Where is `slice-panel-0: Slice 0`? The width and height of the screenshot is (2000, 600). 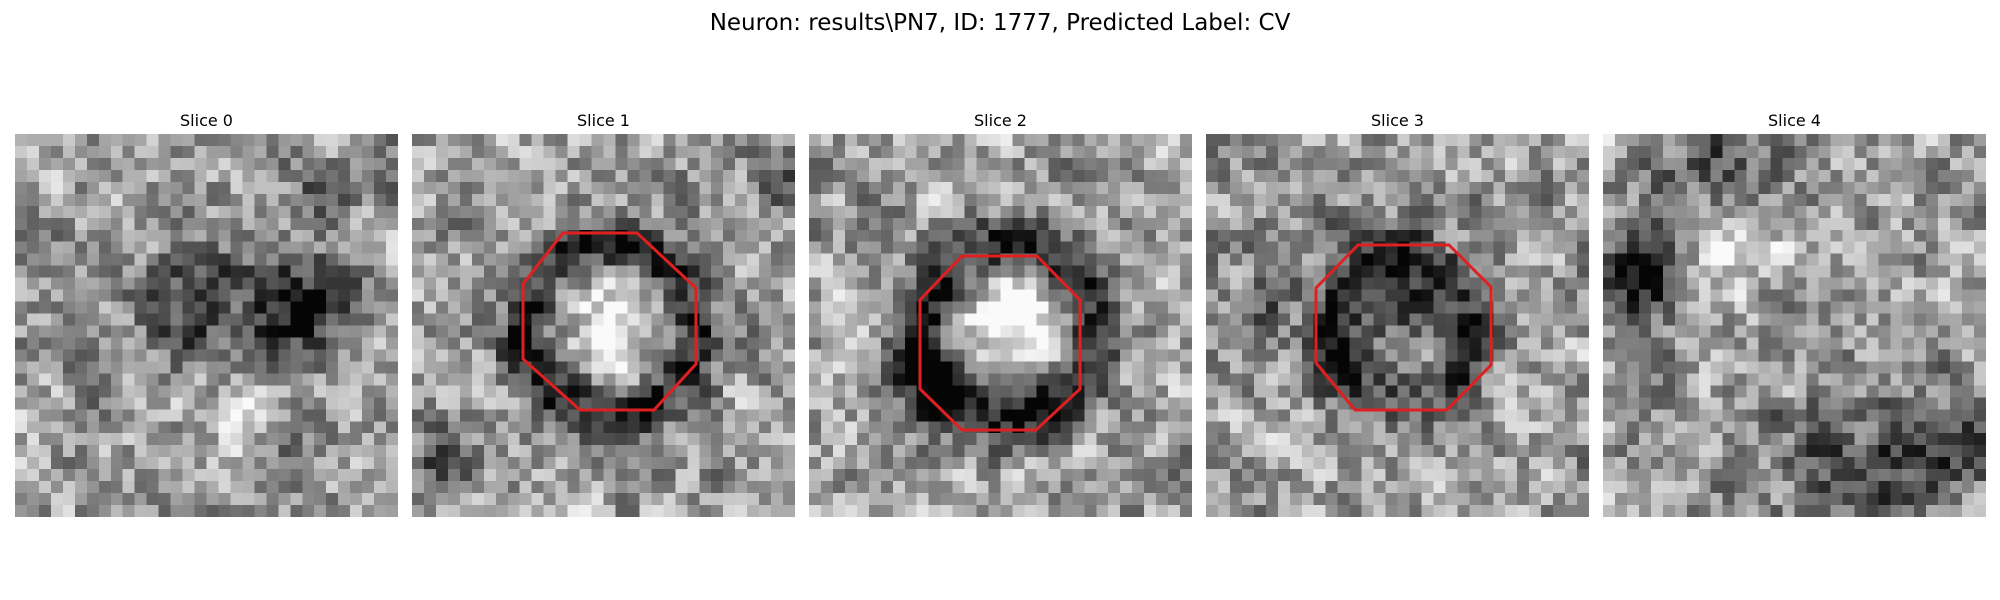
slice-panel-0: Slice 0 is located at coordinates (206, 312).